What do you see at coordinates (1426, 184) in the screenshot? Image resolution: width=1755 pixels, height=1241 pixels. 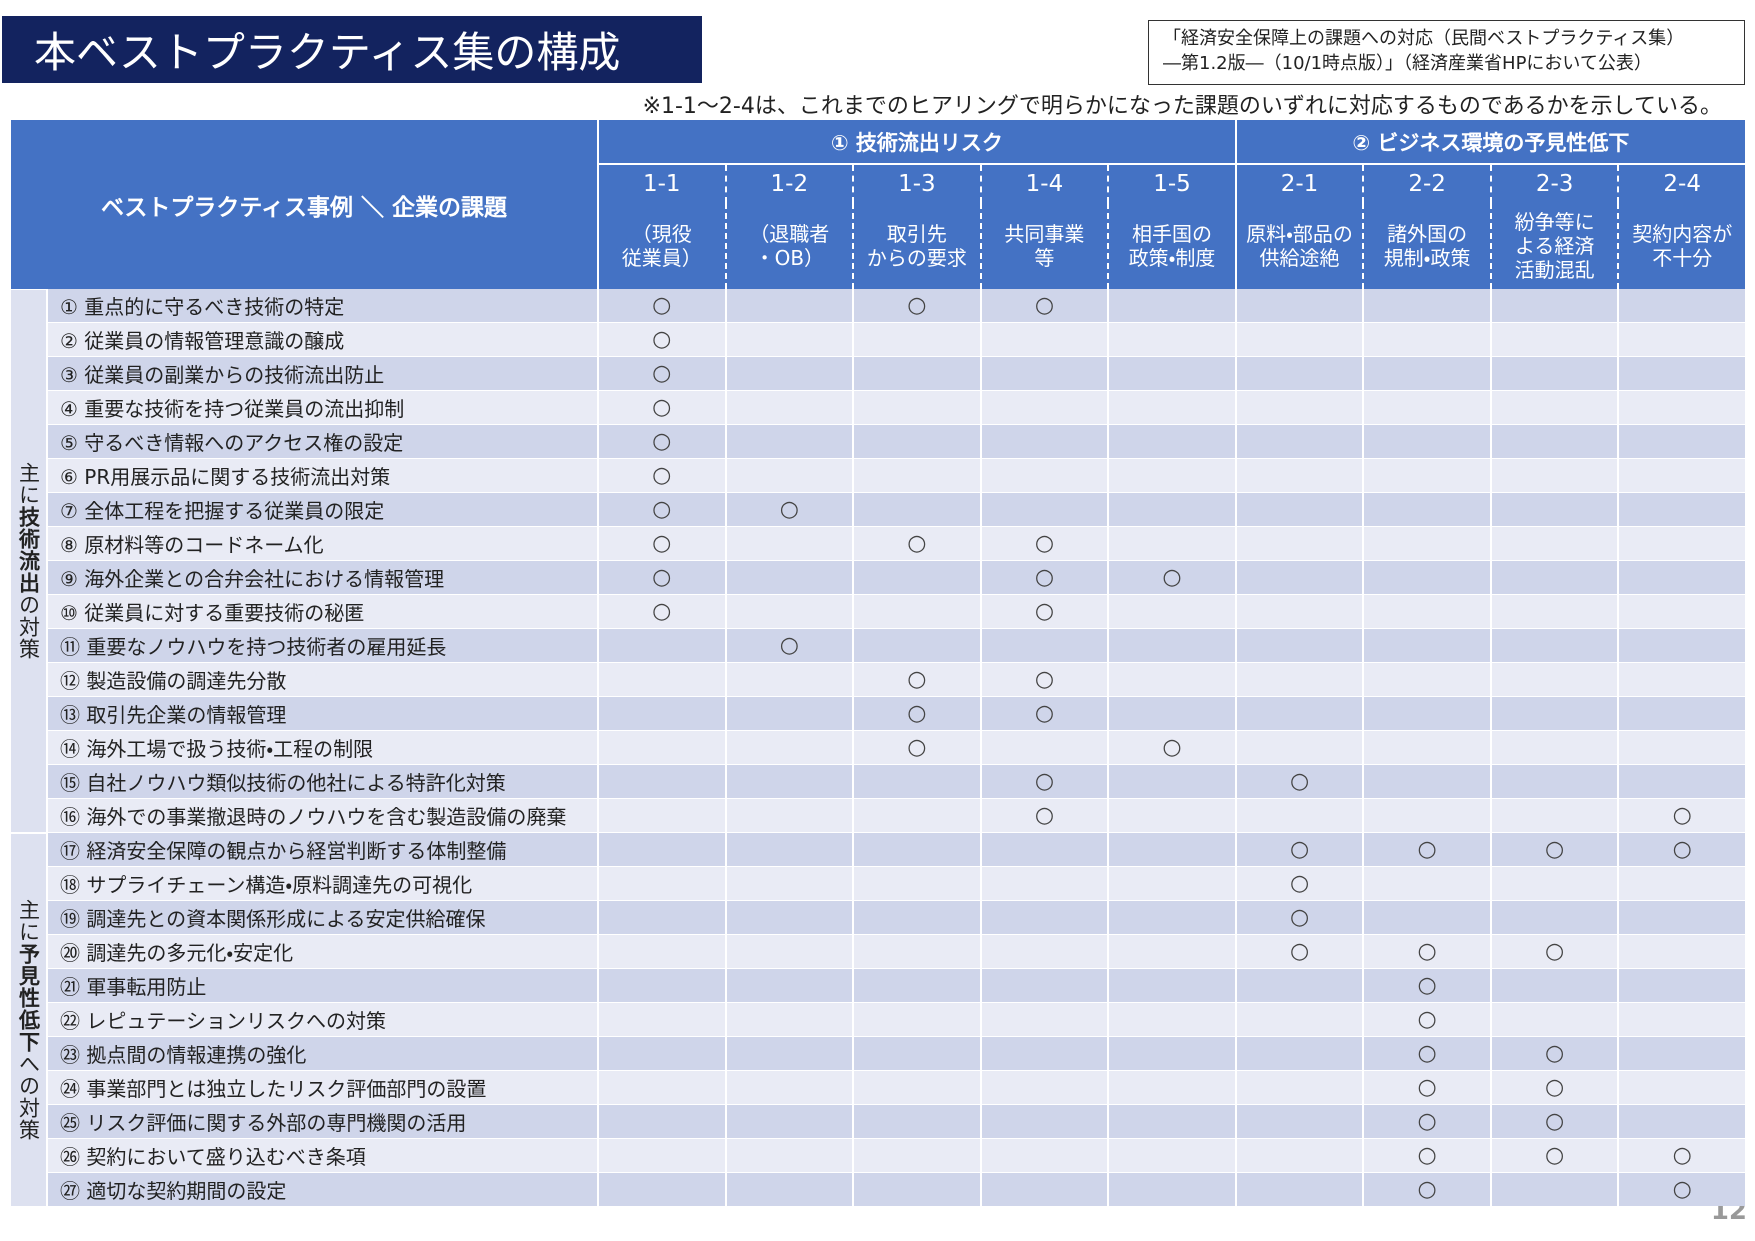 I see `column-code: 2-2` at bounding box center [1426, 184].